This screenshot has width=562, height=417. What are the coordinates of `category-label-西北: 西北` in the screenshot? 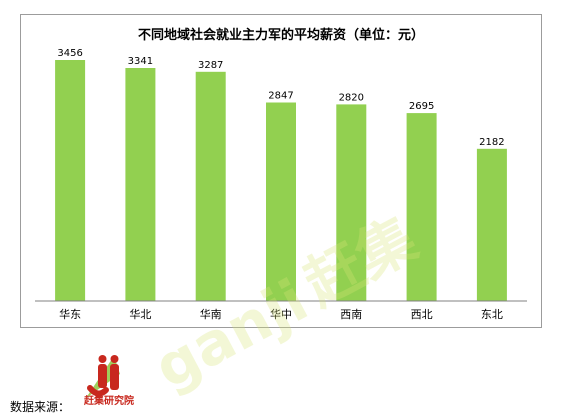 It's located at (422, 314).